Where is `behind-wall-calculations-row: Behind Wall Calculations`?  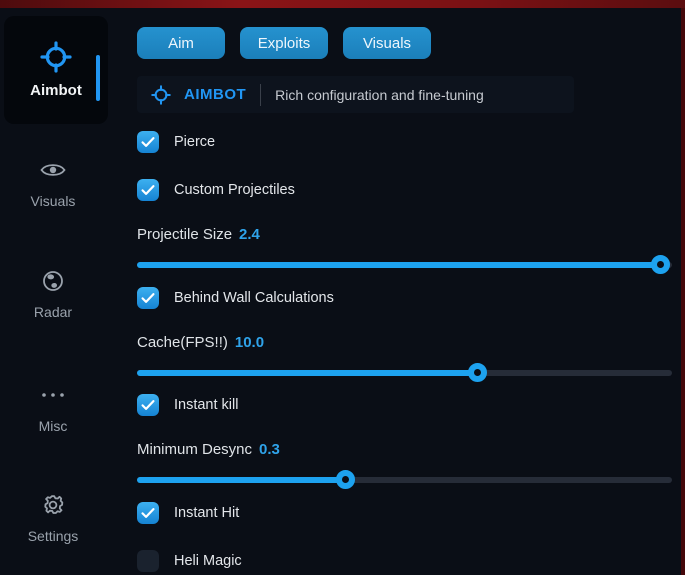
behind-wall-calculations-row: Behind Wall Calculations is located at coordinates (404, 298).